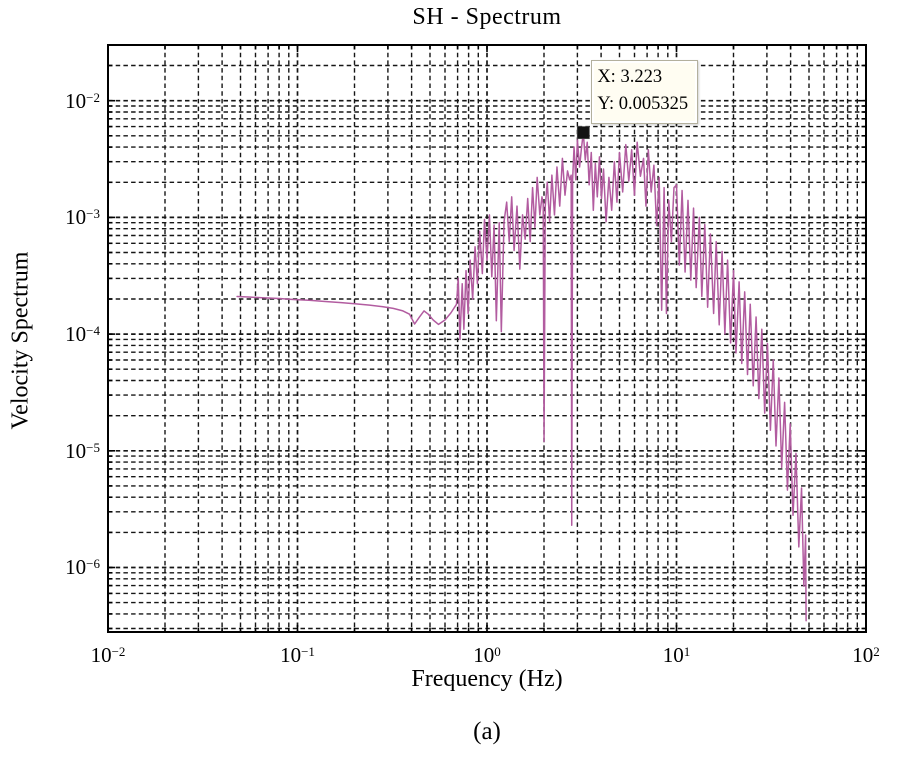  I want to click on x-tick-label: 10¹, so click(676, 655).